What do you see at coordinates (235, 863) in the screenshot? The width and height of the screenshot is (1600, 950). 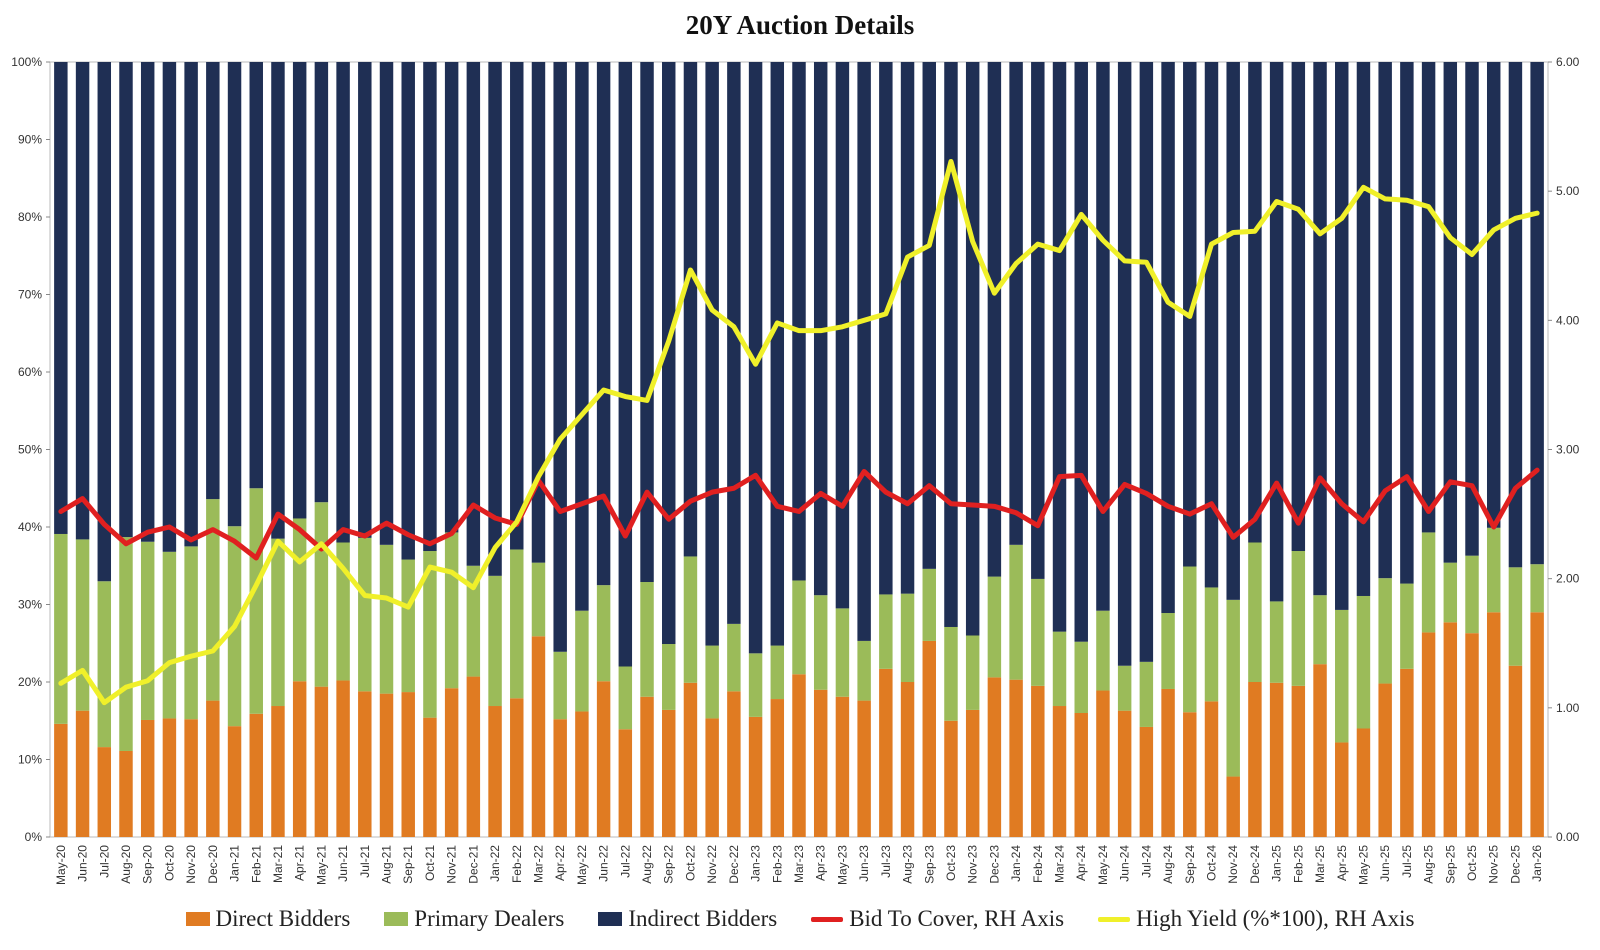 I see `x-tick-label-8: Jan-21` at bounding box center [235, 863].